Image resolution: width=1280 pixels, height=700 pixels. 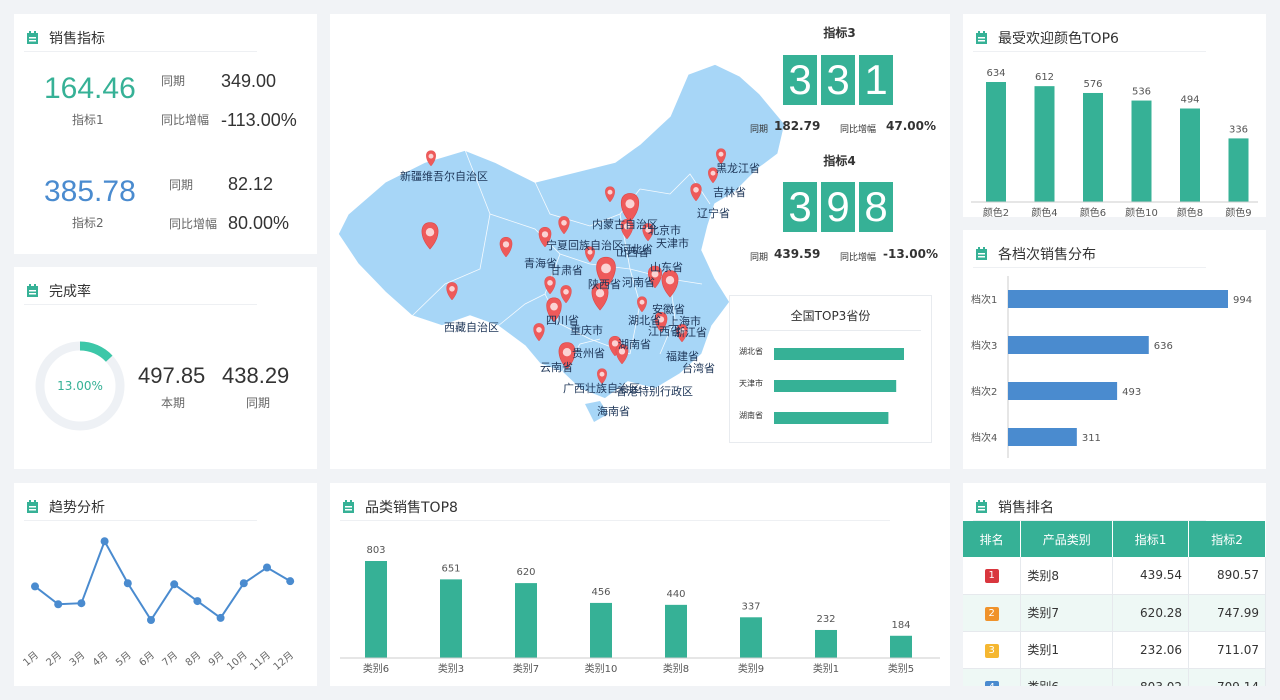 I want to click on x-tick-label: 颜色4, so click(x=1044, y=211).